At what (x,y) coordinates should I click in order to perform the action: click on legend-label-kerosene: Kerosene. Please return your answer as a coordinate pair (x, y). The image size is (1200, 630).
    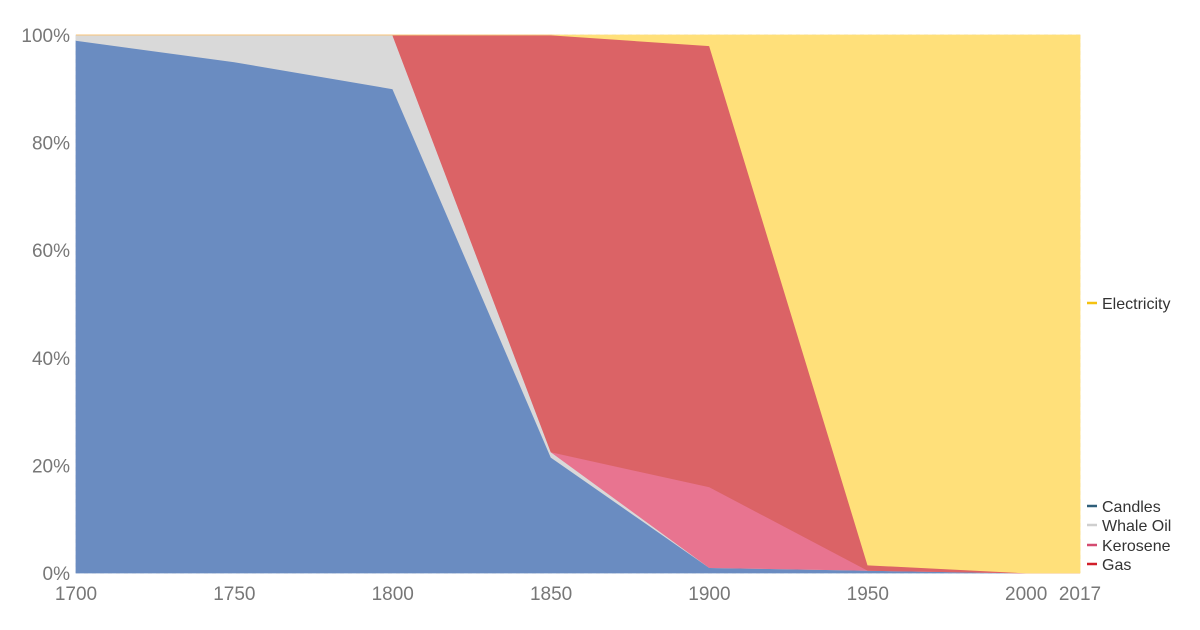
    Looking at the image, I should click on (1136, 546).